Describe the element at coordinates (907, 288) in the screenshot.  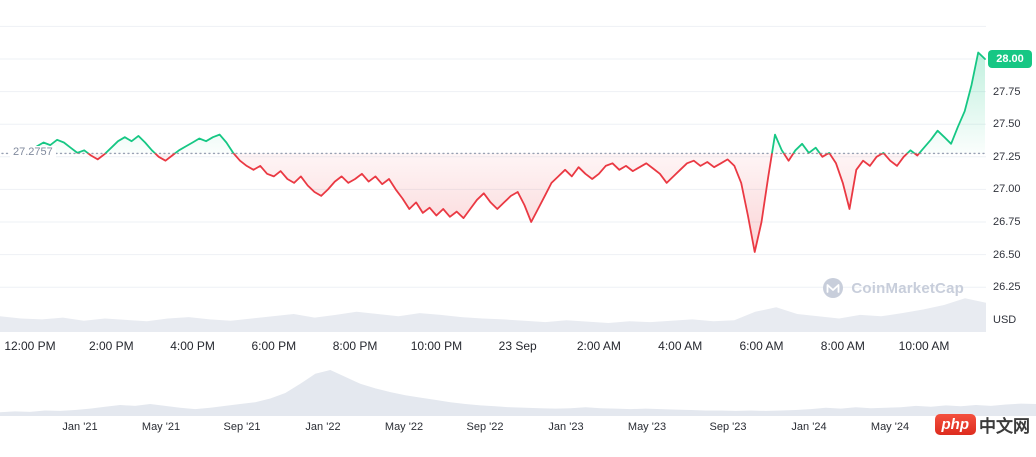
I see `coinmarketcap-label: CoinMarketCap` at that location.